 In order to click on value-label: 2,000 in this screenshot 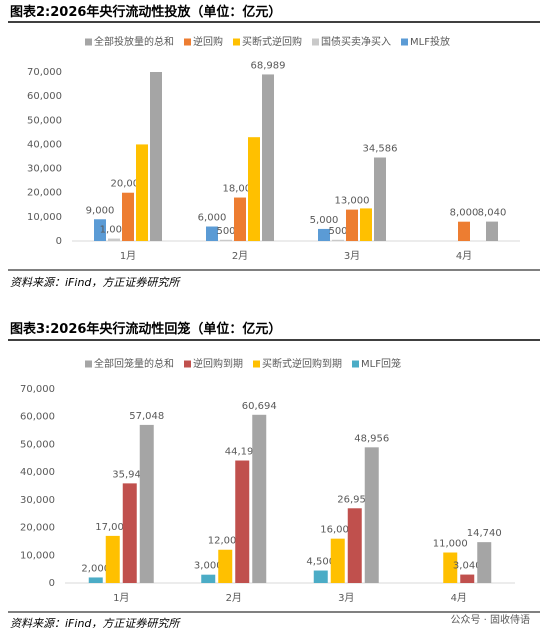, I will do `click(95, 568)`.